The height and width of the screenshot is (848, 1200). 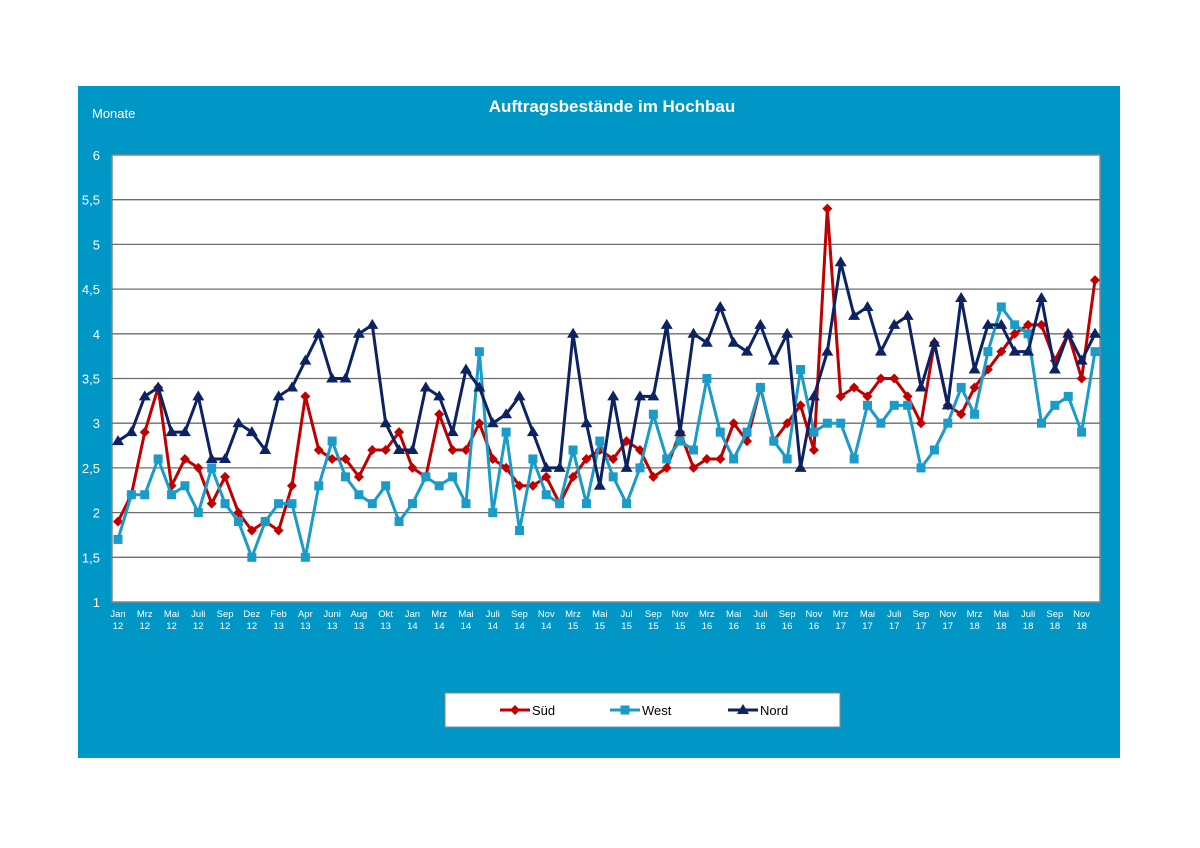 What do you see at coordinates (519, 626) in the screenshot?
I see `x-tick-year: 14` at bounding box center [519, 626].